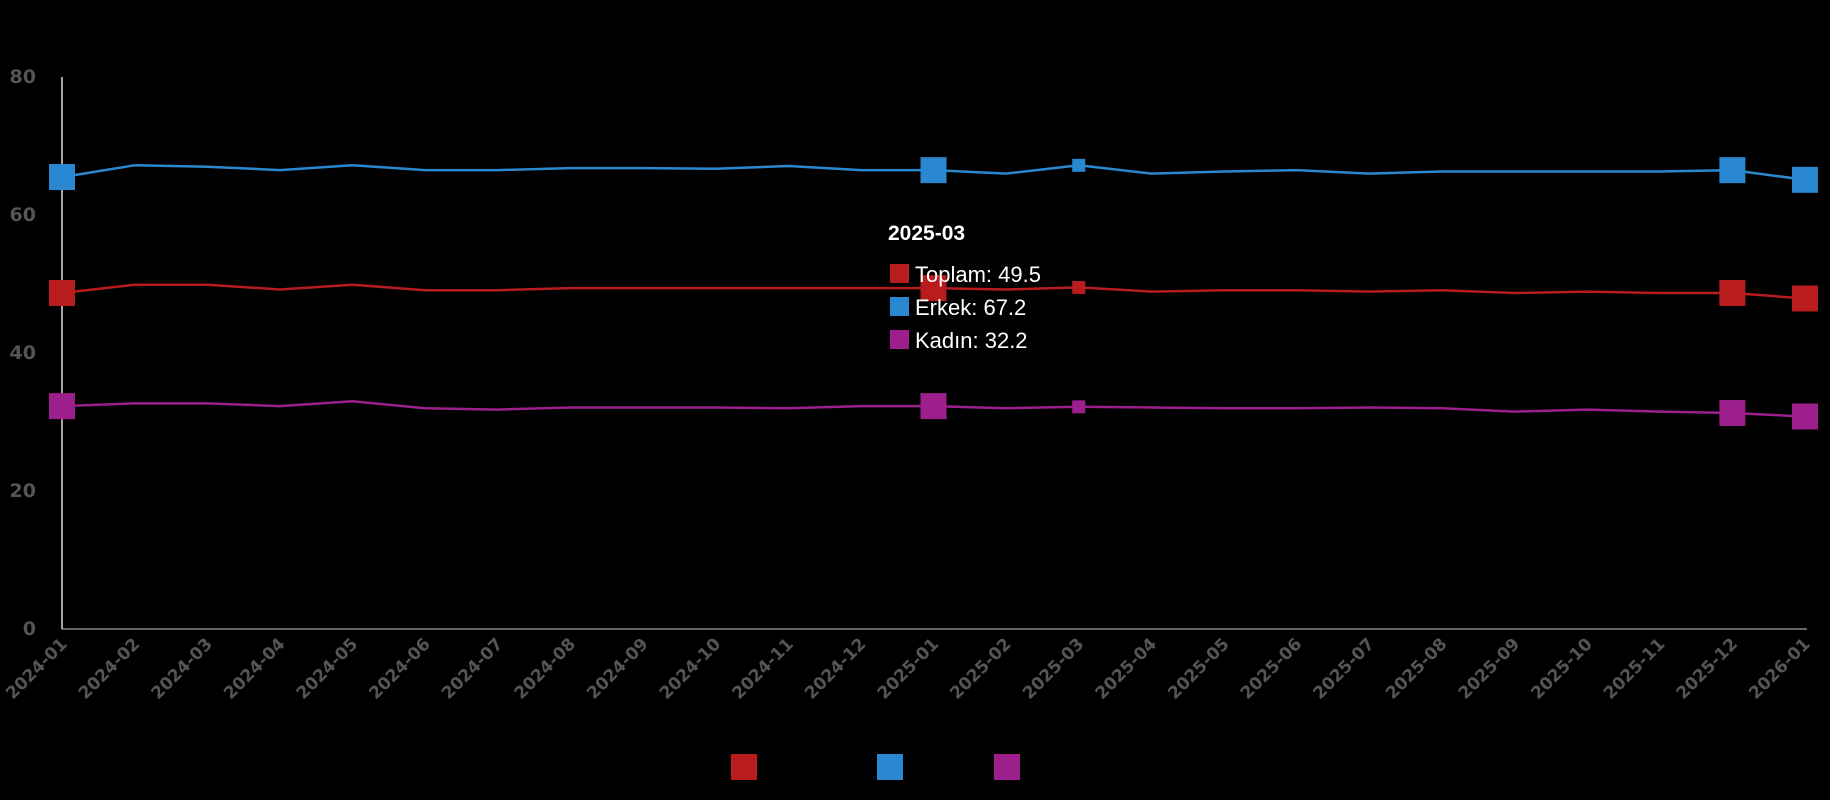  What do you see at coordinates (254, 668) in the screenshot?
I see `x-tick-label: 2024-04` at bounding box center [254, 668].